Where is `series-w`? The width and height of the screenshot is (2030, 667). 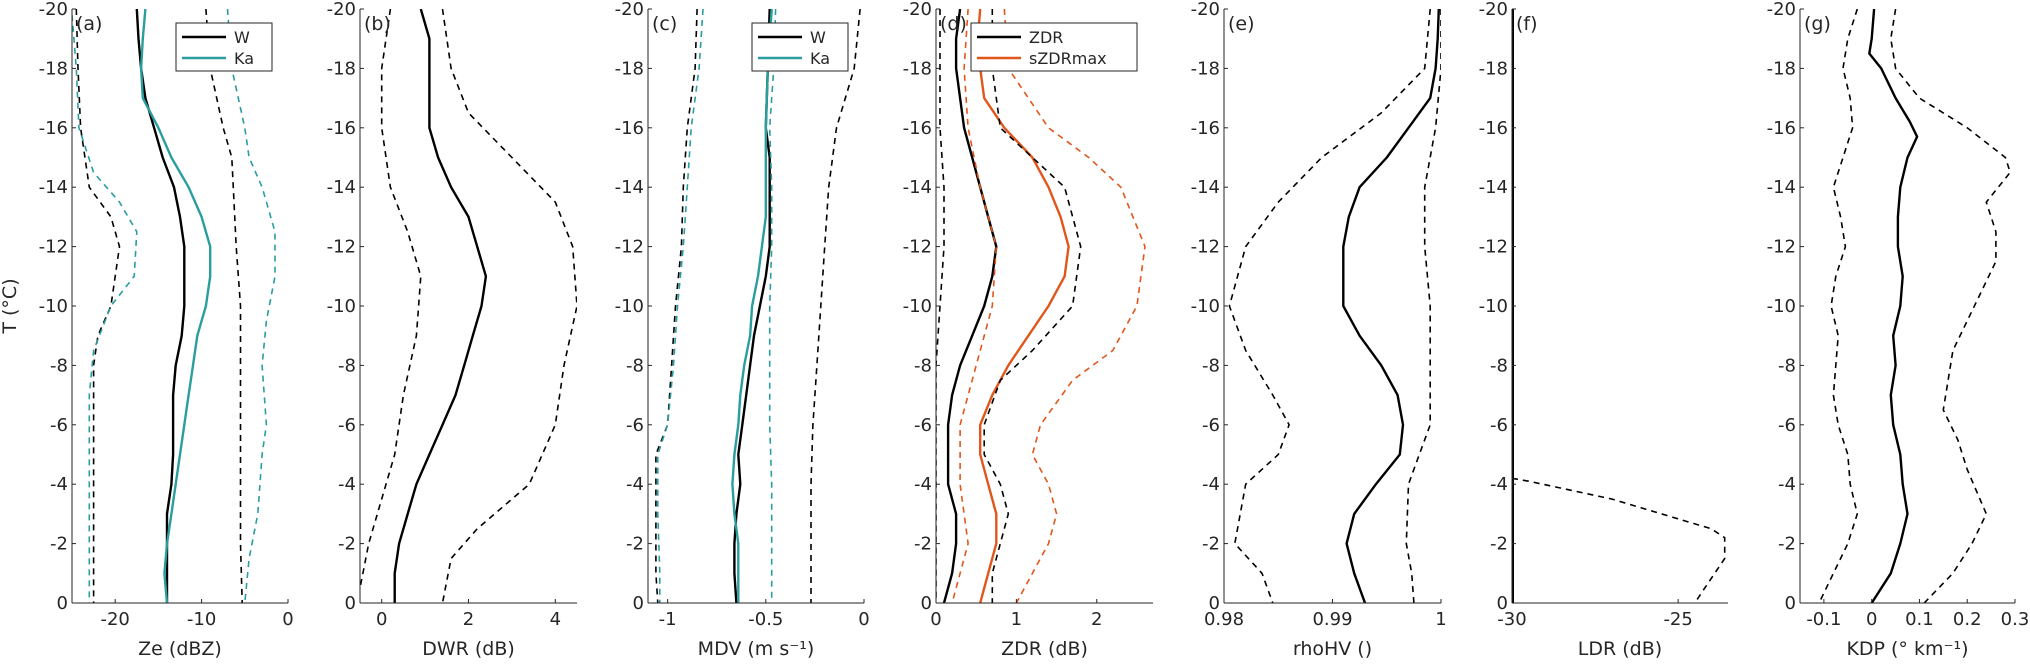 series-w is located at coordinates (752, 306).